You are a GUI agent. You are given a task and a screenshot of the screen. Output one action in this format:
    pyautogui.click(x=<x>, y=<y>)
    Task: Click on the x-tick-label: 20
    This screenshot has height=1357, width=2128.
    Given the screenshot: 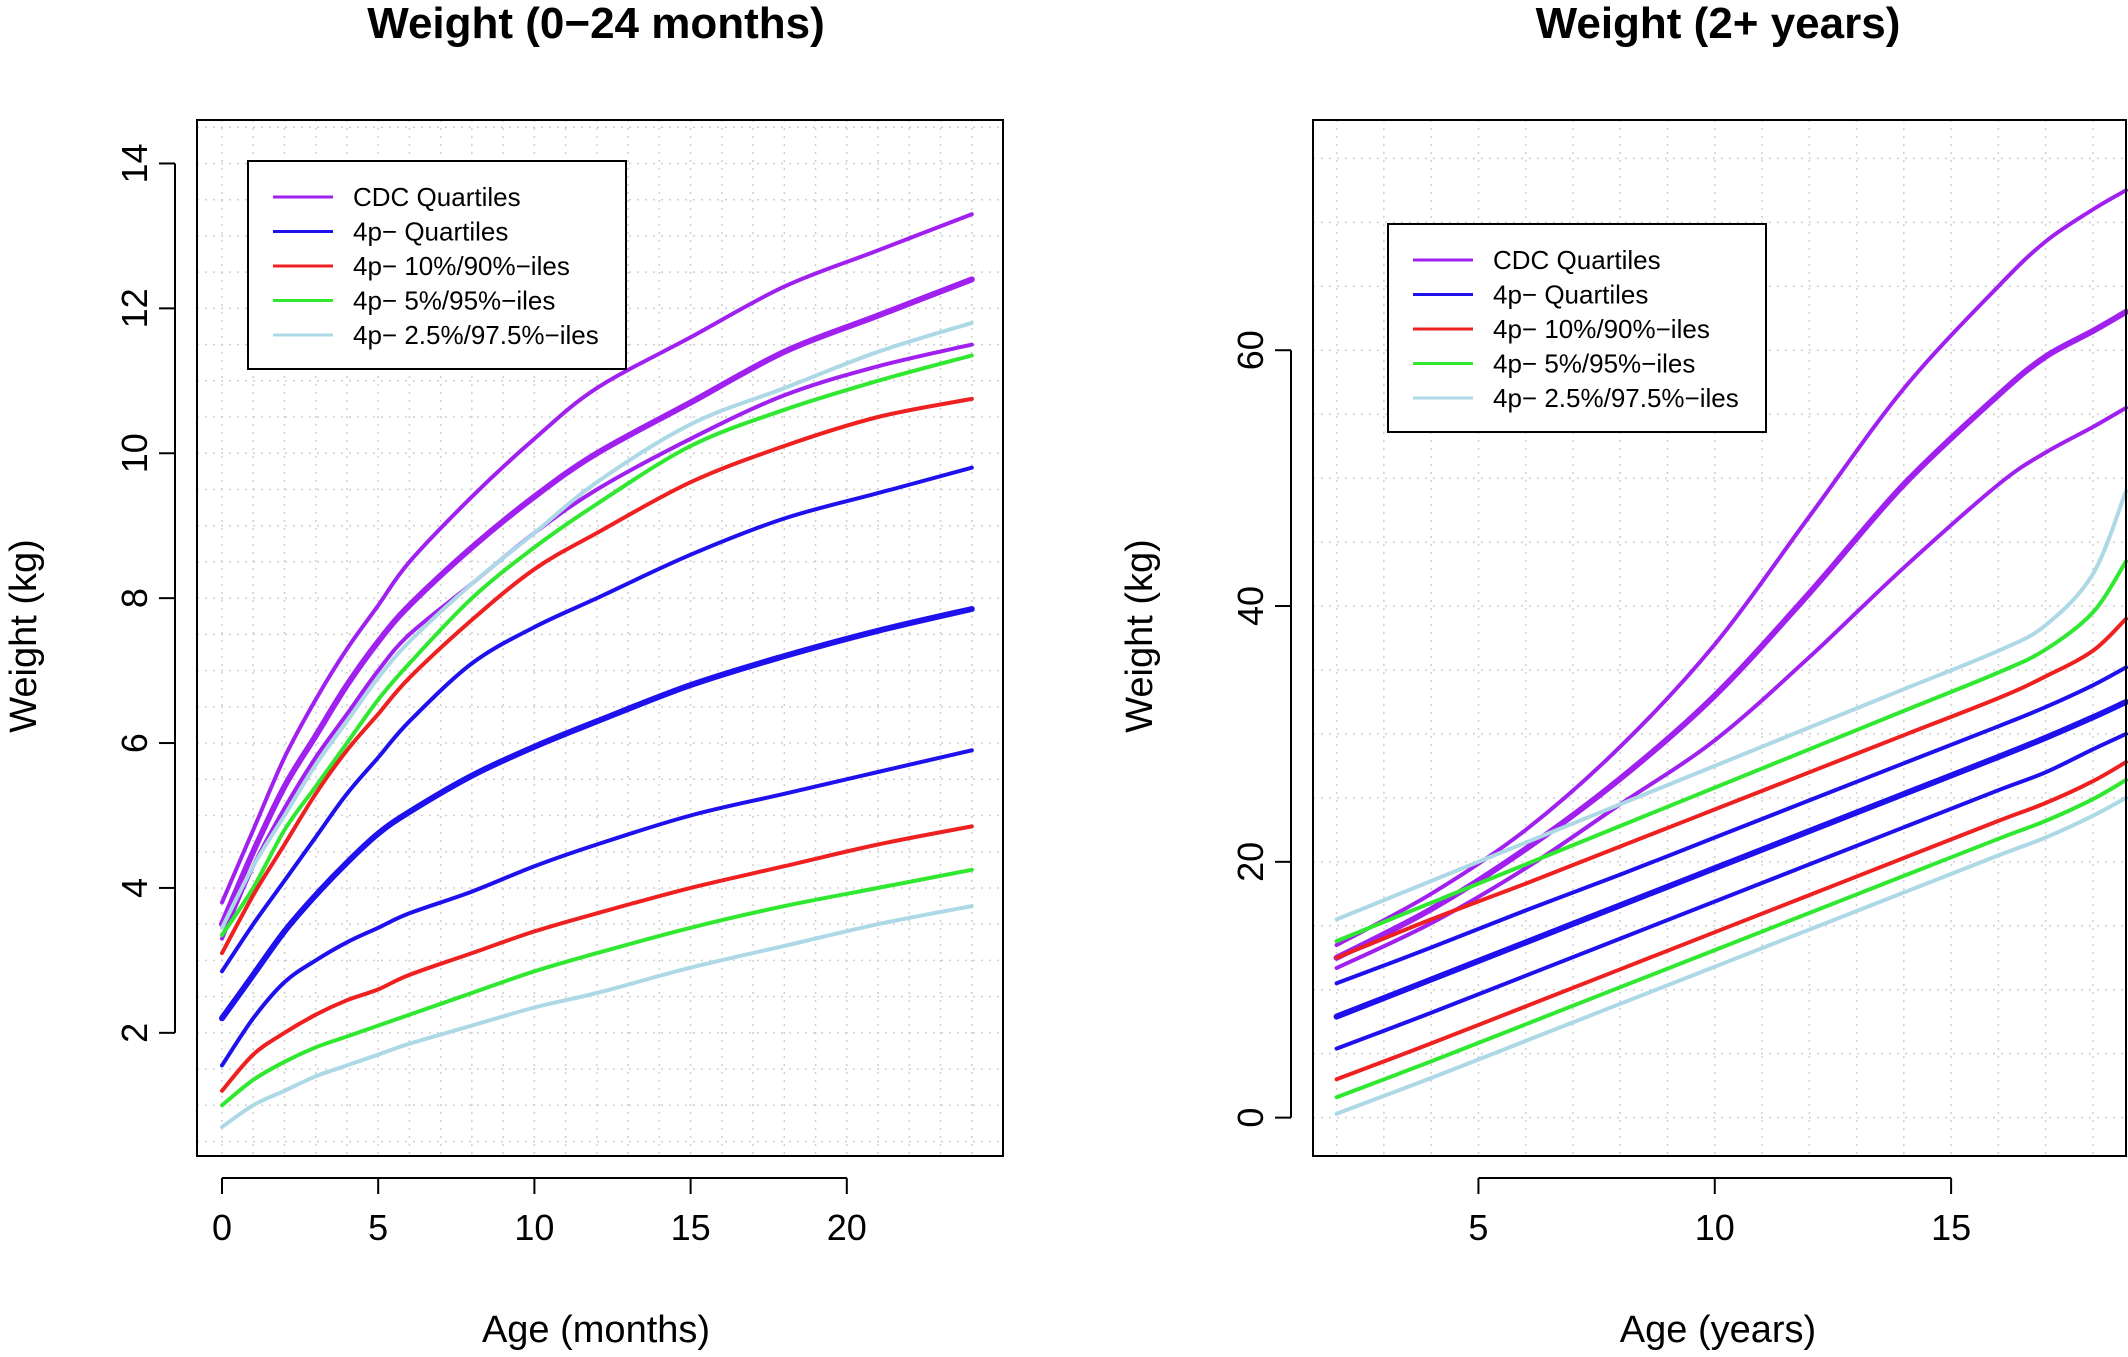 What is the action you would take?
    pyautogui.click(x=847, y=1227)
    